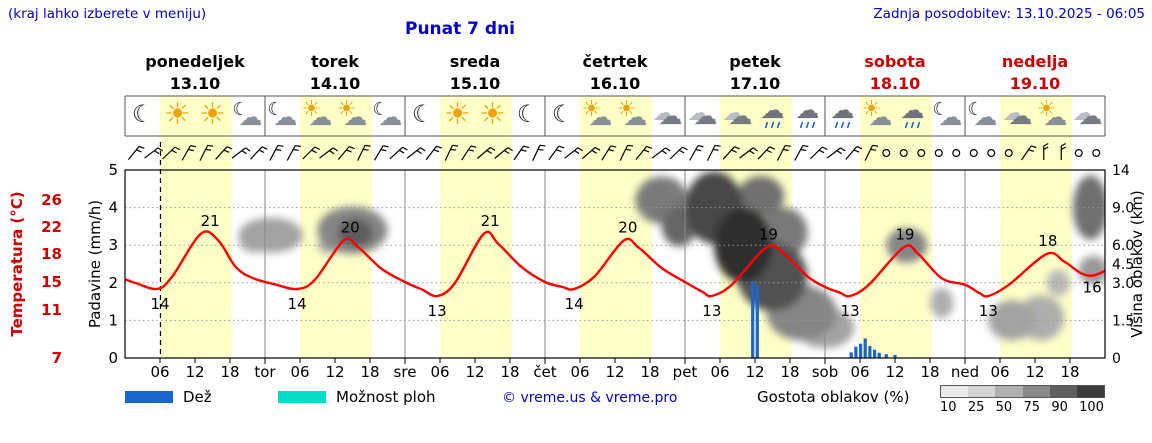 The width and height of the screenshot is (1152, 443). Describe the element at coordinates (755, 72) in the screenshot. I see `day-header-petek: petek 17.10` at that location.